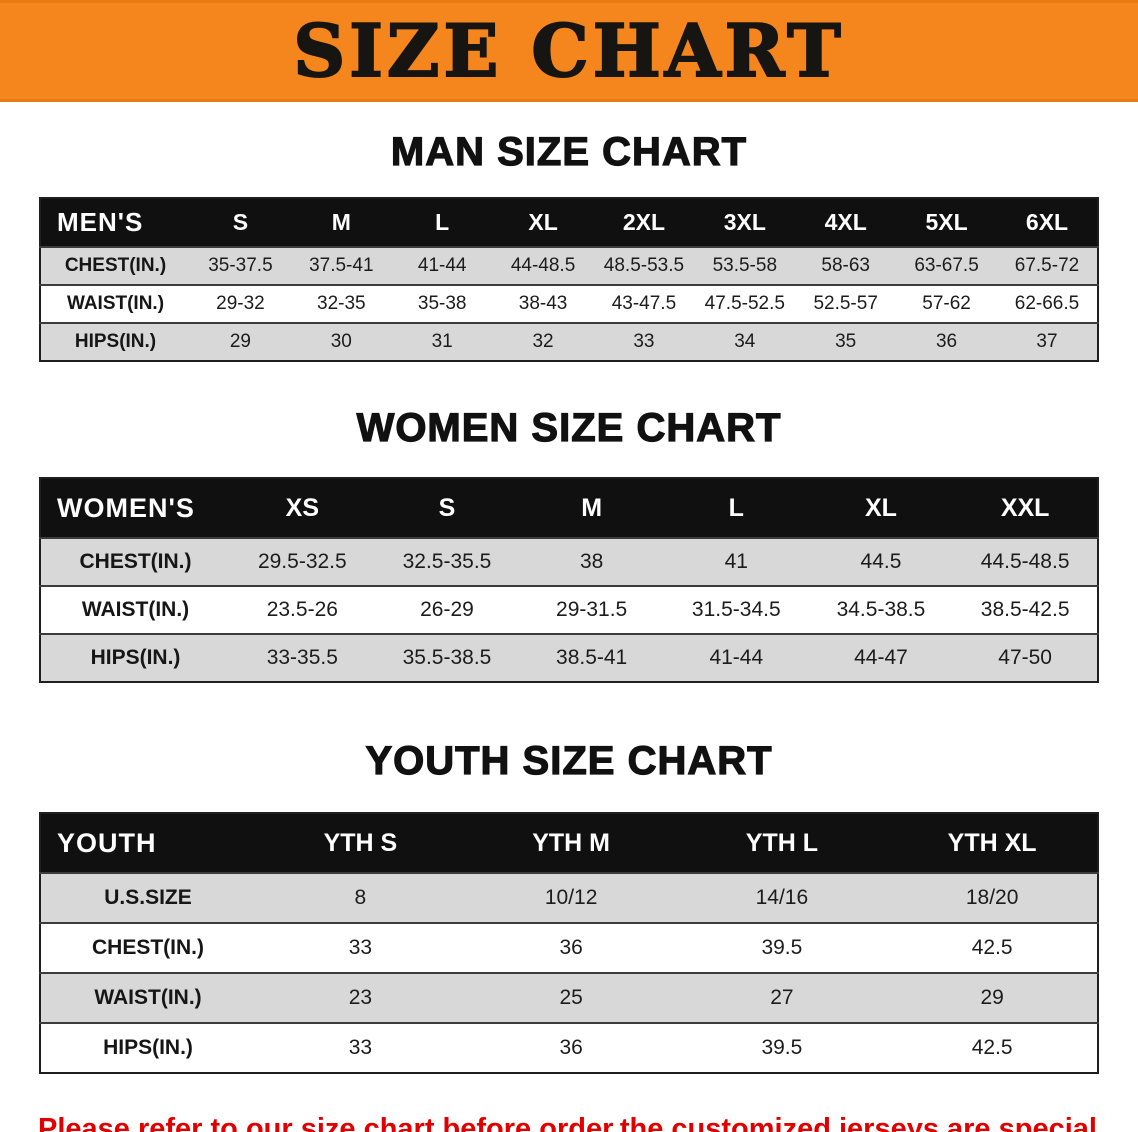 The width and height of the screenshot is (1138, 1132). What do you see at coordinates (447, 609) in the screenshot?
I see `size-cell: 26-29` at bounding box center [447, 609].